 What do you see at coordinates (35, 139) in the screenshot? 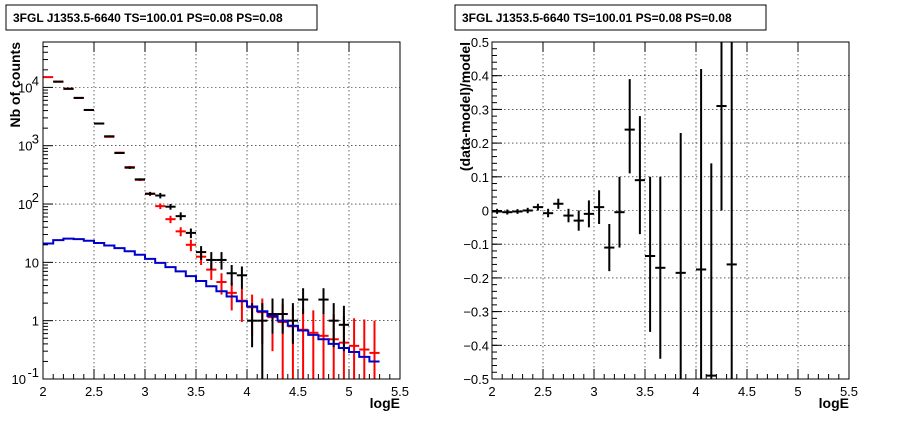
I see `left-y-tick-label-exponent: 3` at bounding box center [35, 139].